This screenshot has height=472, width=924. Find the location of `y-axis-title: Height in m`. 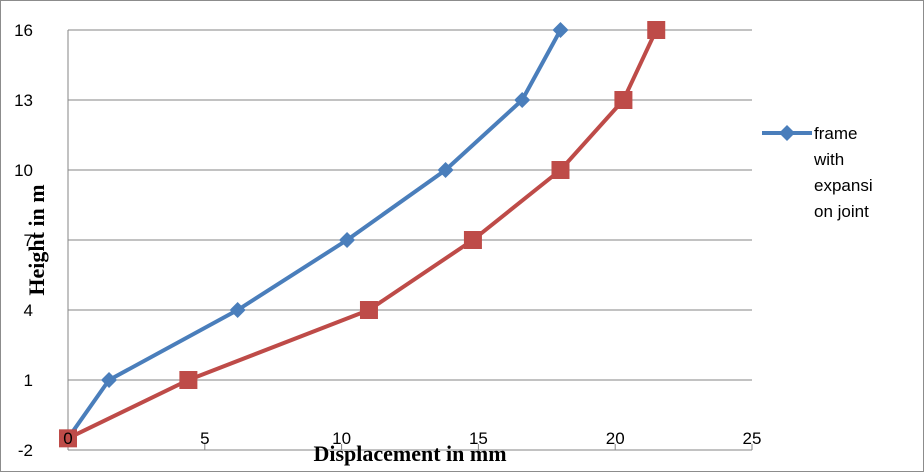

y-axis-title: Height in m is located at coordinates (36, 239).